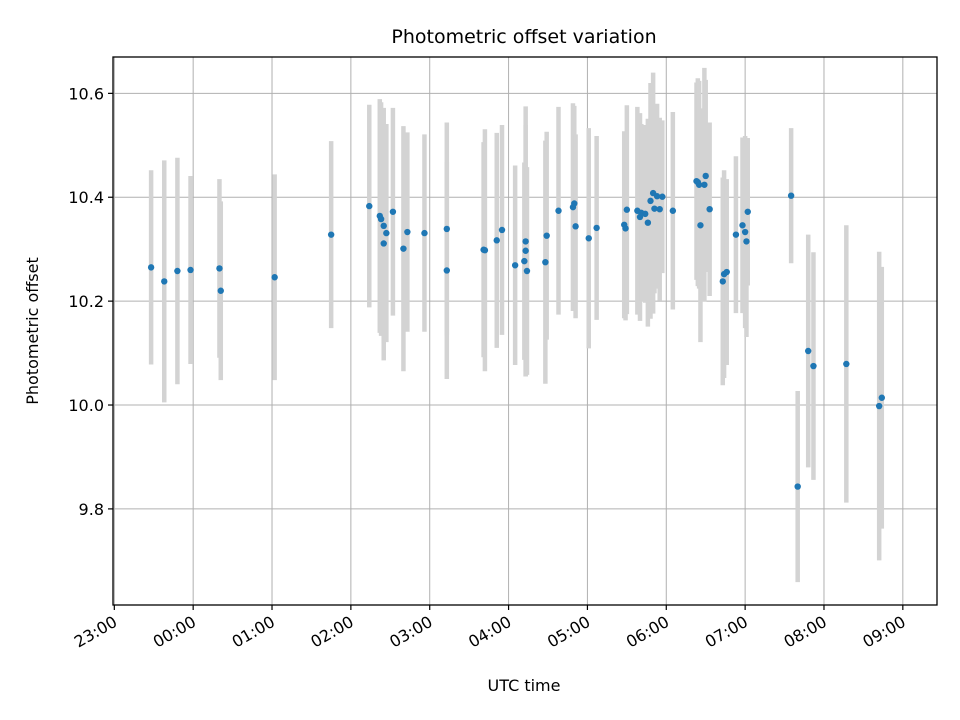 The image size is (960, 720). What do you see at coordinates (86, 197) in the screenshot?
I see `y-tick-label: 10.4` at bounding box center [86, 197].